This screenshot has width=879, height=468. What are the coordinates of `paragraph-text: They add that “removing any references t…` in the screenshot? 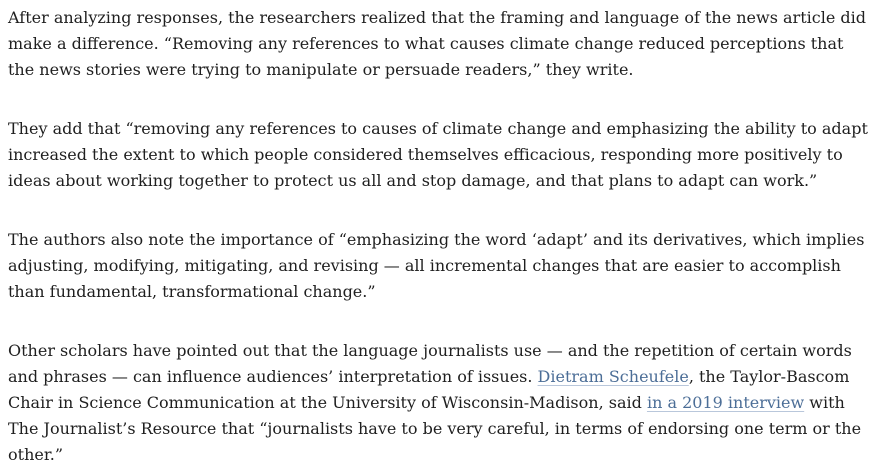 It's located at (438, 154).